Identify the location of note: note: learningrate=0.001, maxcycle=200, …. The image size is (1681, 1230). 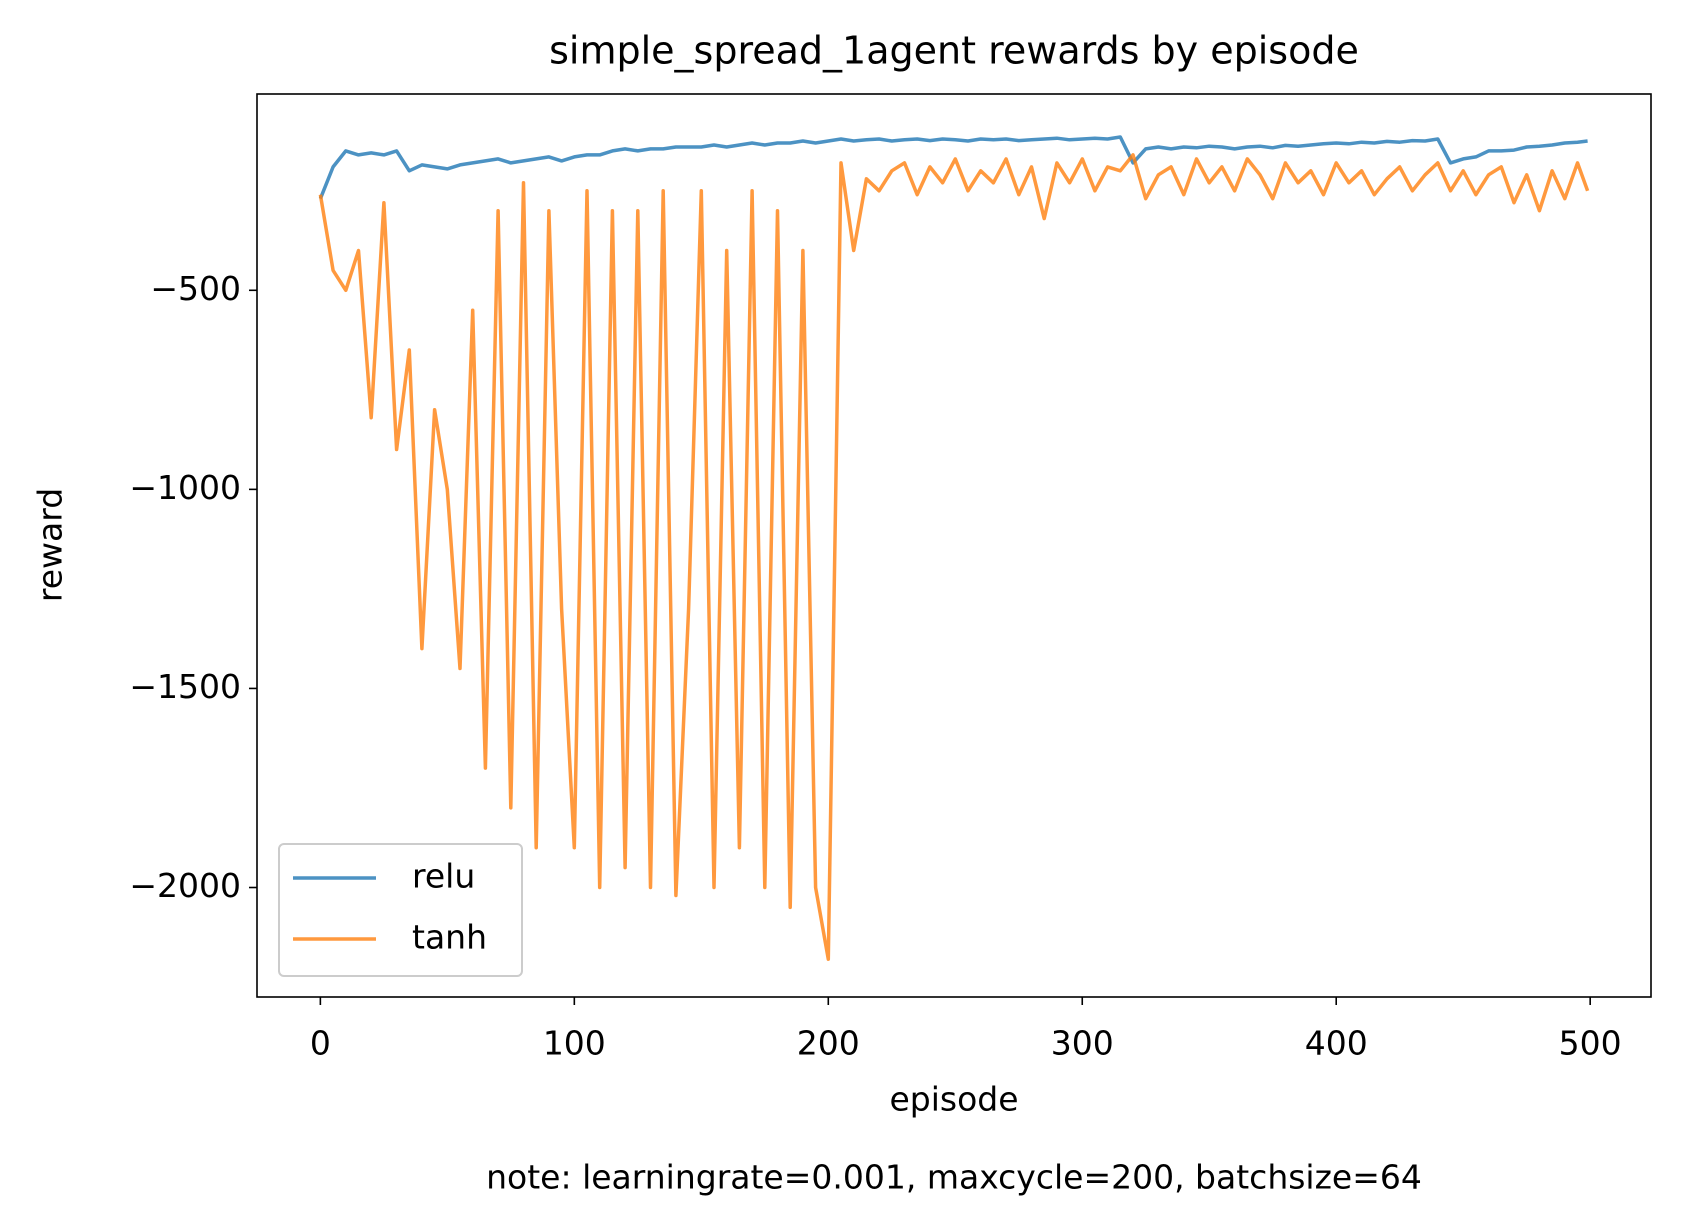
(954, 1177).